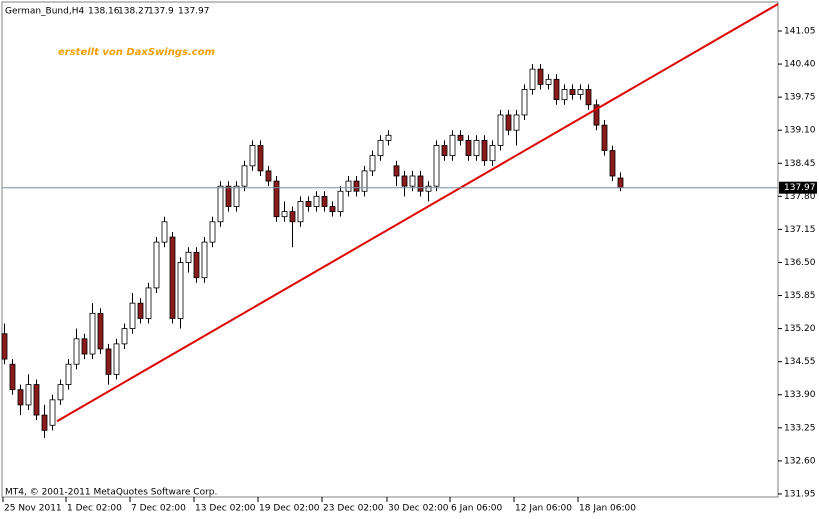 Image resolution: width=819 pixels, height=519 pixels. What do you see at coordinates (800, 263) in the screenshot?
I see `y-tick-label: 136.50` at bounding box center [800, 263].